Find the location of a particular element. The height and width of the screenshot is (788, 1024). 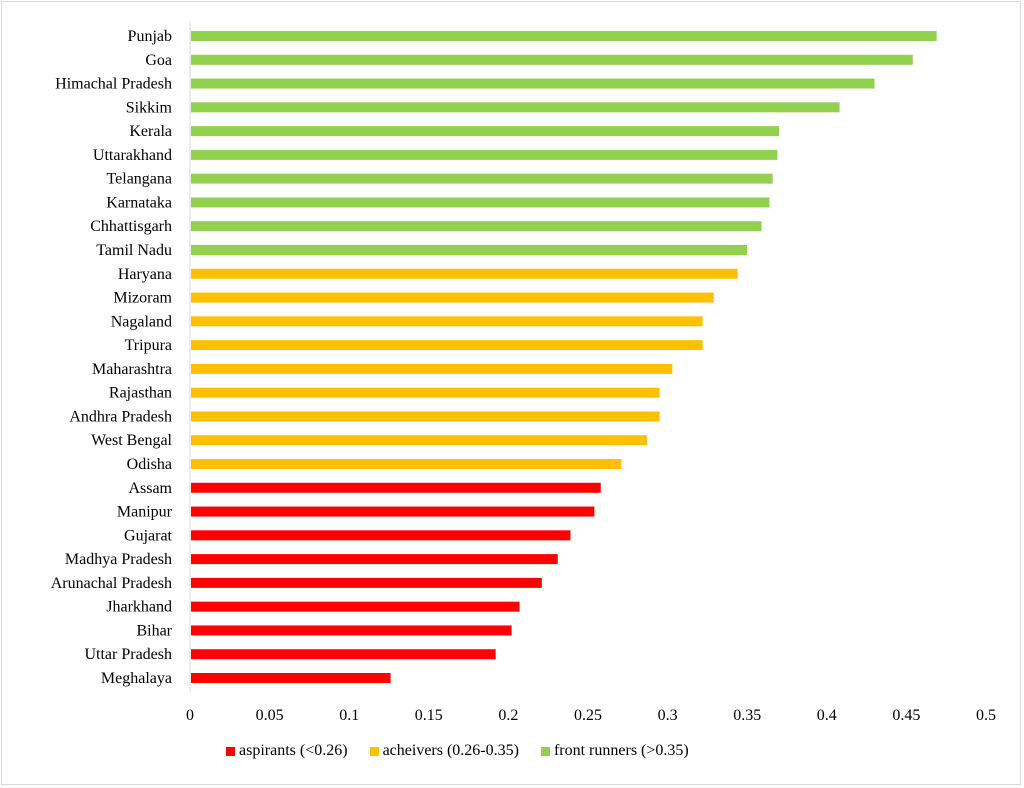

category-label: Assam is located at coordinates (150, 488).